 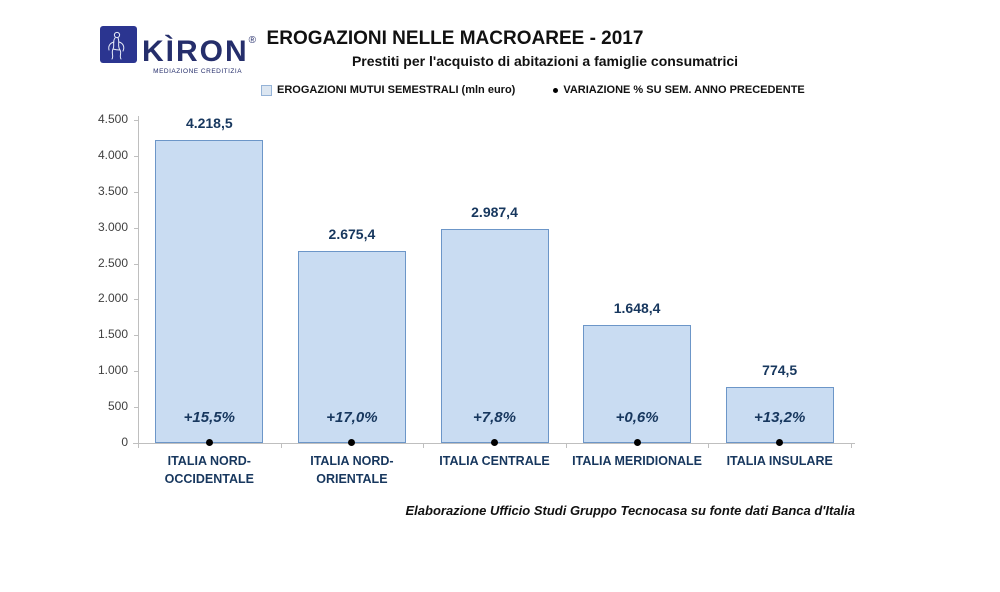 What do you see at coordinates (112, 334) in the screenshot?
I see `y-tick-label: 1.500` at bounding box center [112, 334].